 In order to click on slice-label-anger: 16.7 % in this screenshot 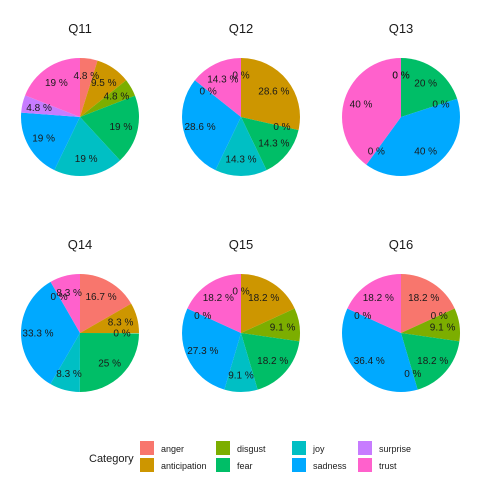, I will do `click(100, 297)`.